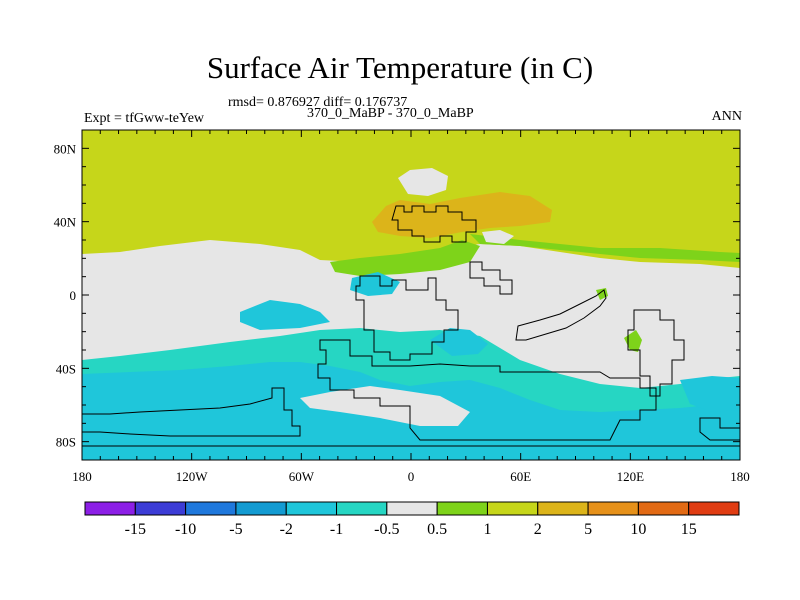 This screenshot has height=600, width=800. Describe the element at coordinates (498, 237) in the screenshot. I see `neutral-pacific-patch` at that location.